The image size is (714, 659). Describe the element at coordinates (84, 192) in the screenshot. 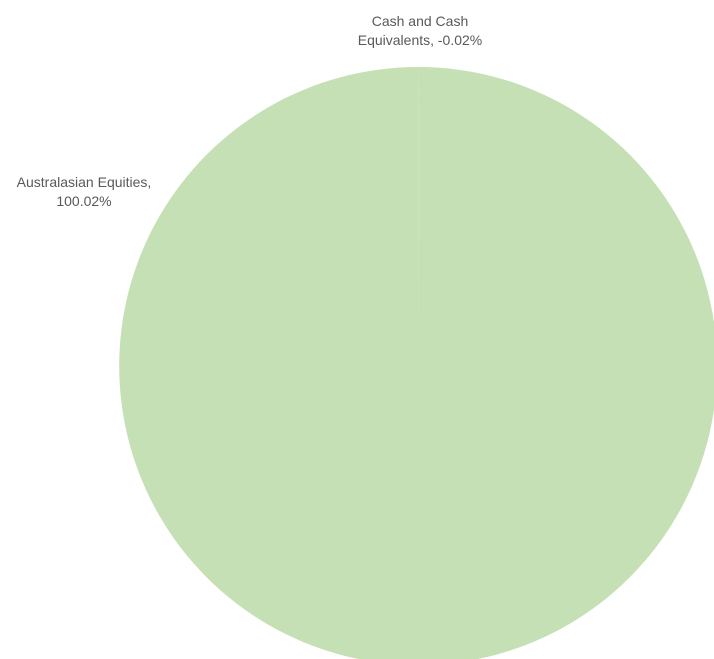

I see `data-label-australasian-equities: Australasian Equities, 100.02%` at that location.